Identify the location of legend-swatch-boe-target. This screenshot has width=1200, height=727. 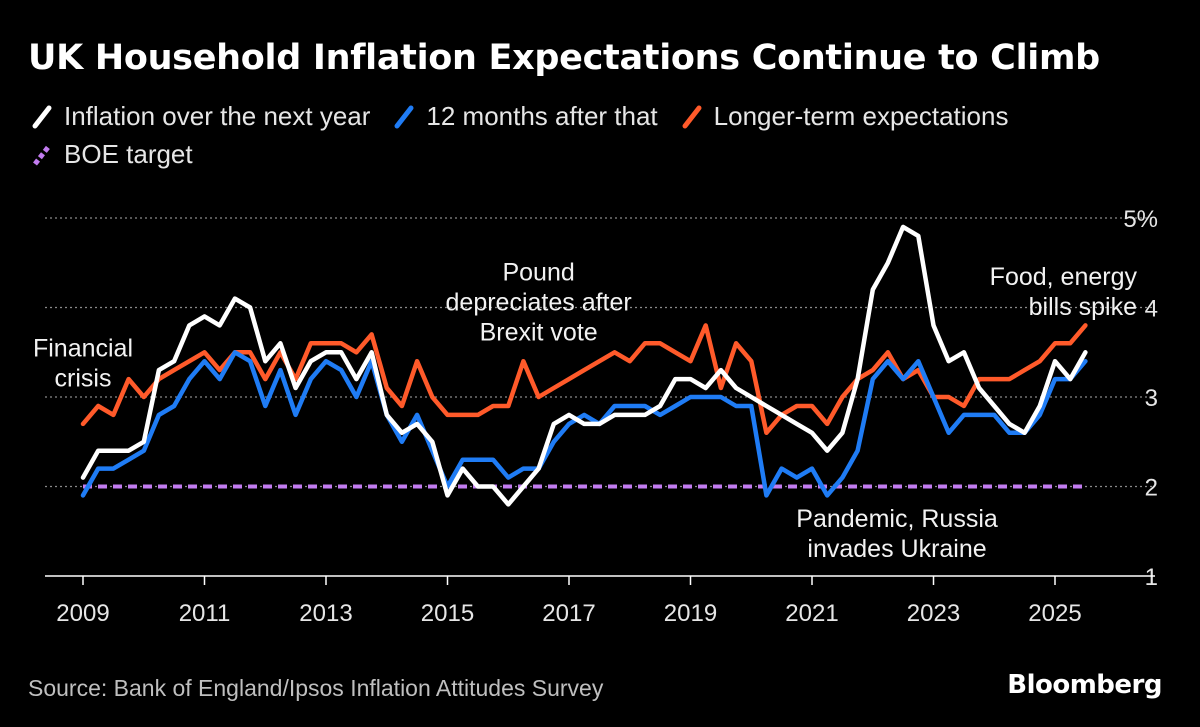
(42, 154).